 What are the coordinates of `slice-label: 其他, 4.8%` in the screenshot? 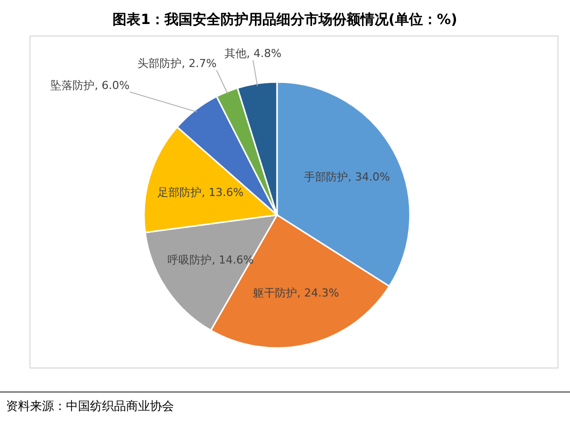 It's located at (253, 53).